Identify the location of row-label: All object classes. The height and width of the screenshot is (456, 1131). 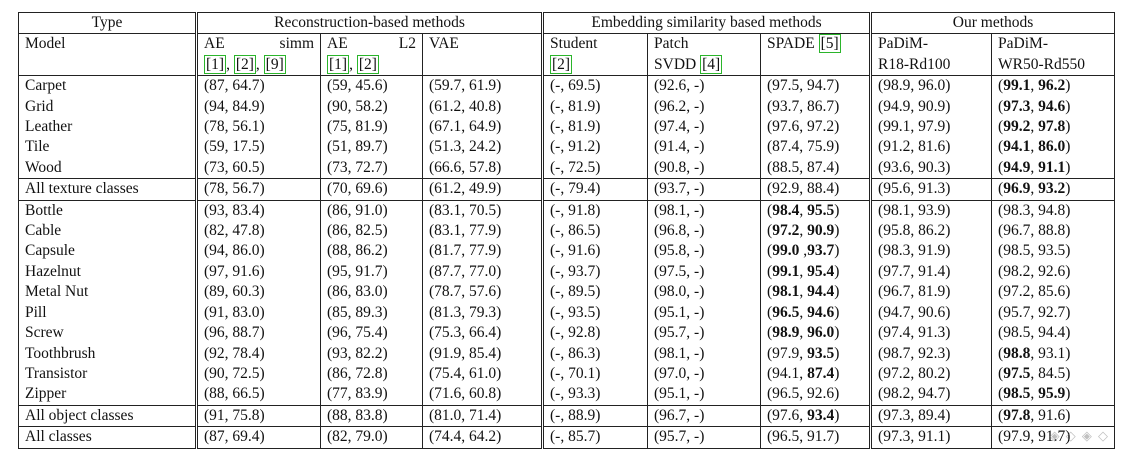
(107, 415).